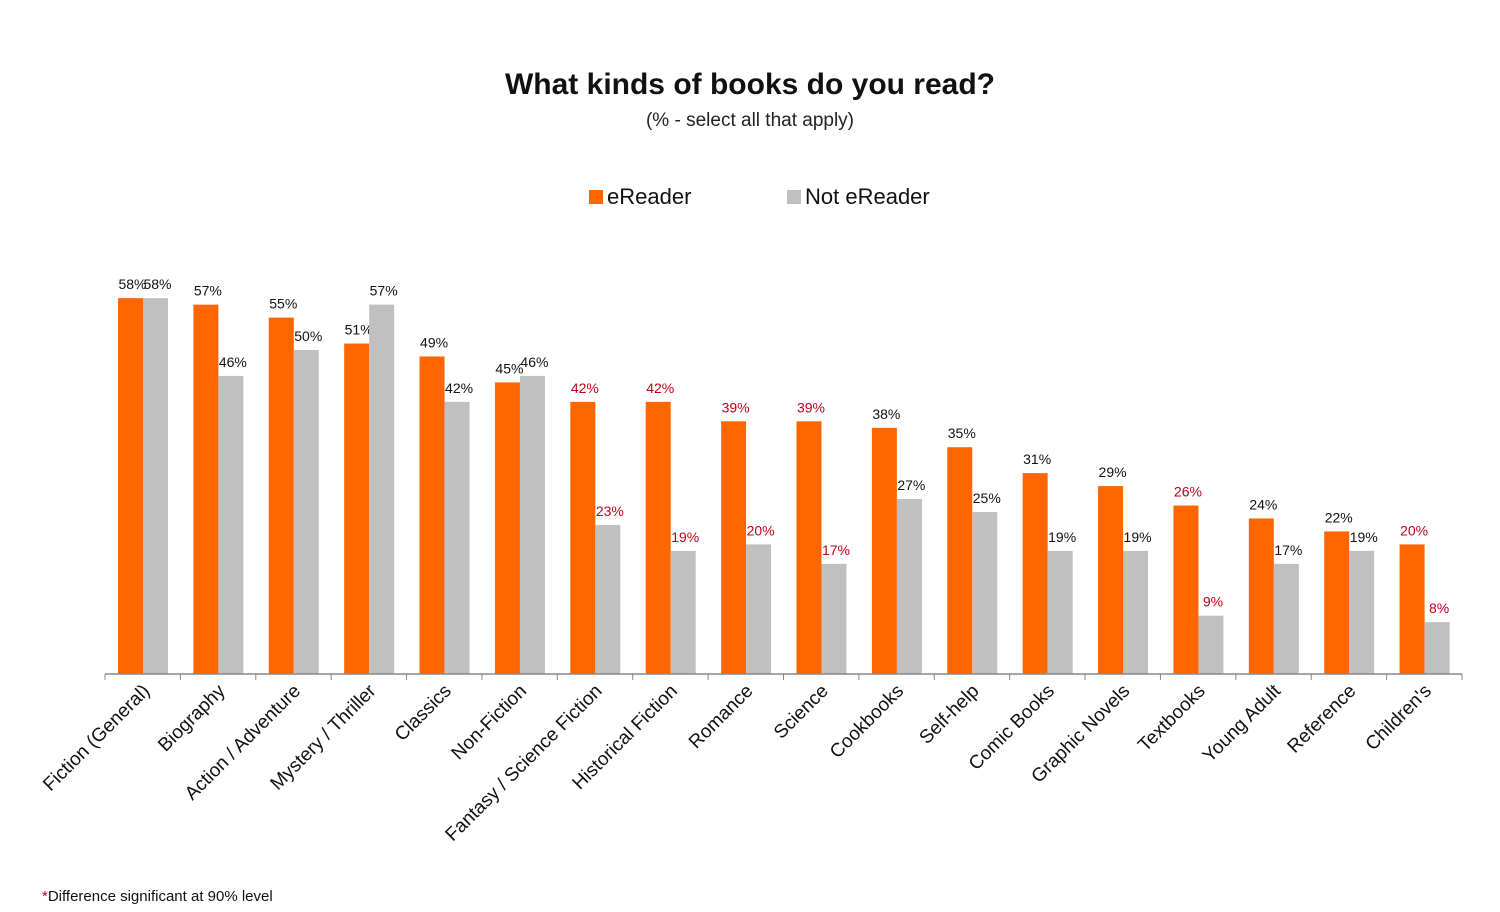 The width and height of the screenshot is (1500, 912). What do you see at coordinates (105, 535) in the screenshot?
I see `bar-group-fiction-general: 58%58% Fiction (General)` at bounding box center [105, 535].